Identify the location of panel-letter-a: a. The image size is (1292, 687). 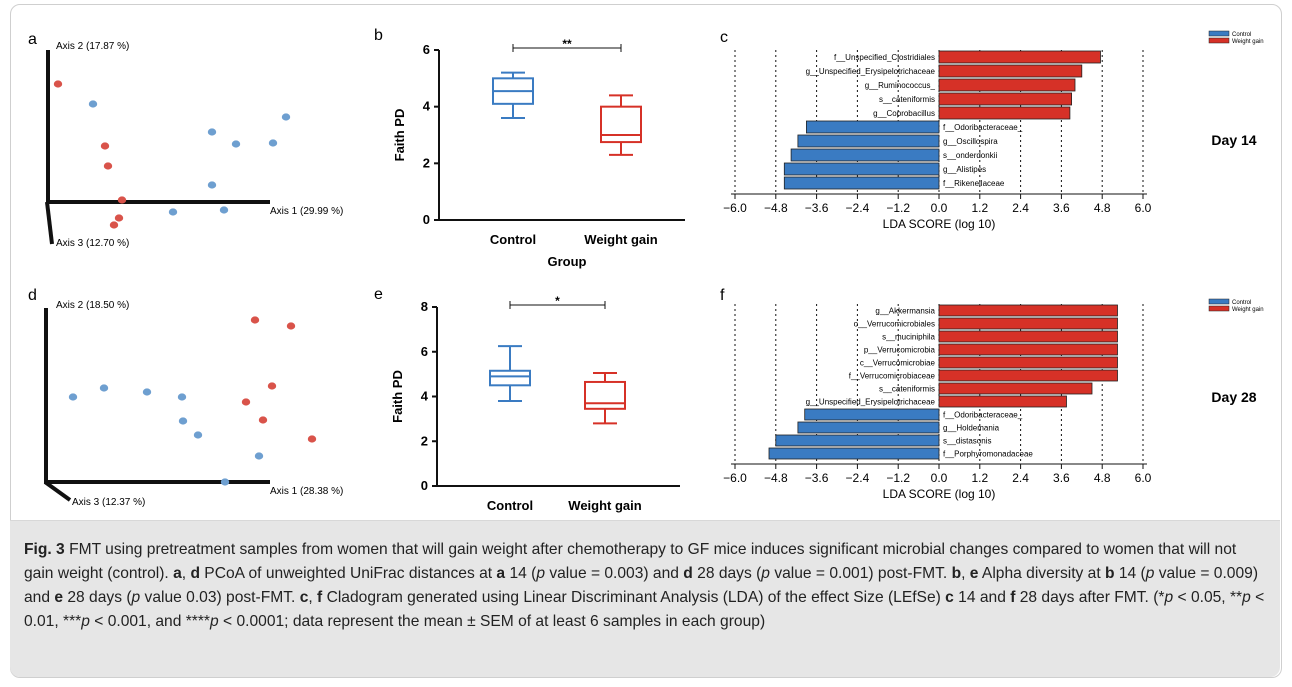
(32, 39).